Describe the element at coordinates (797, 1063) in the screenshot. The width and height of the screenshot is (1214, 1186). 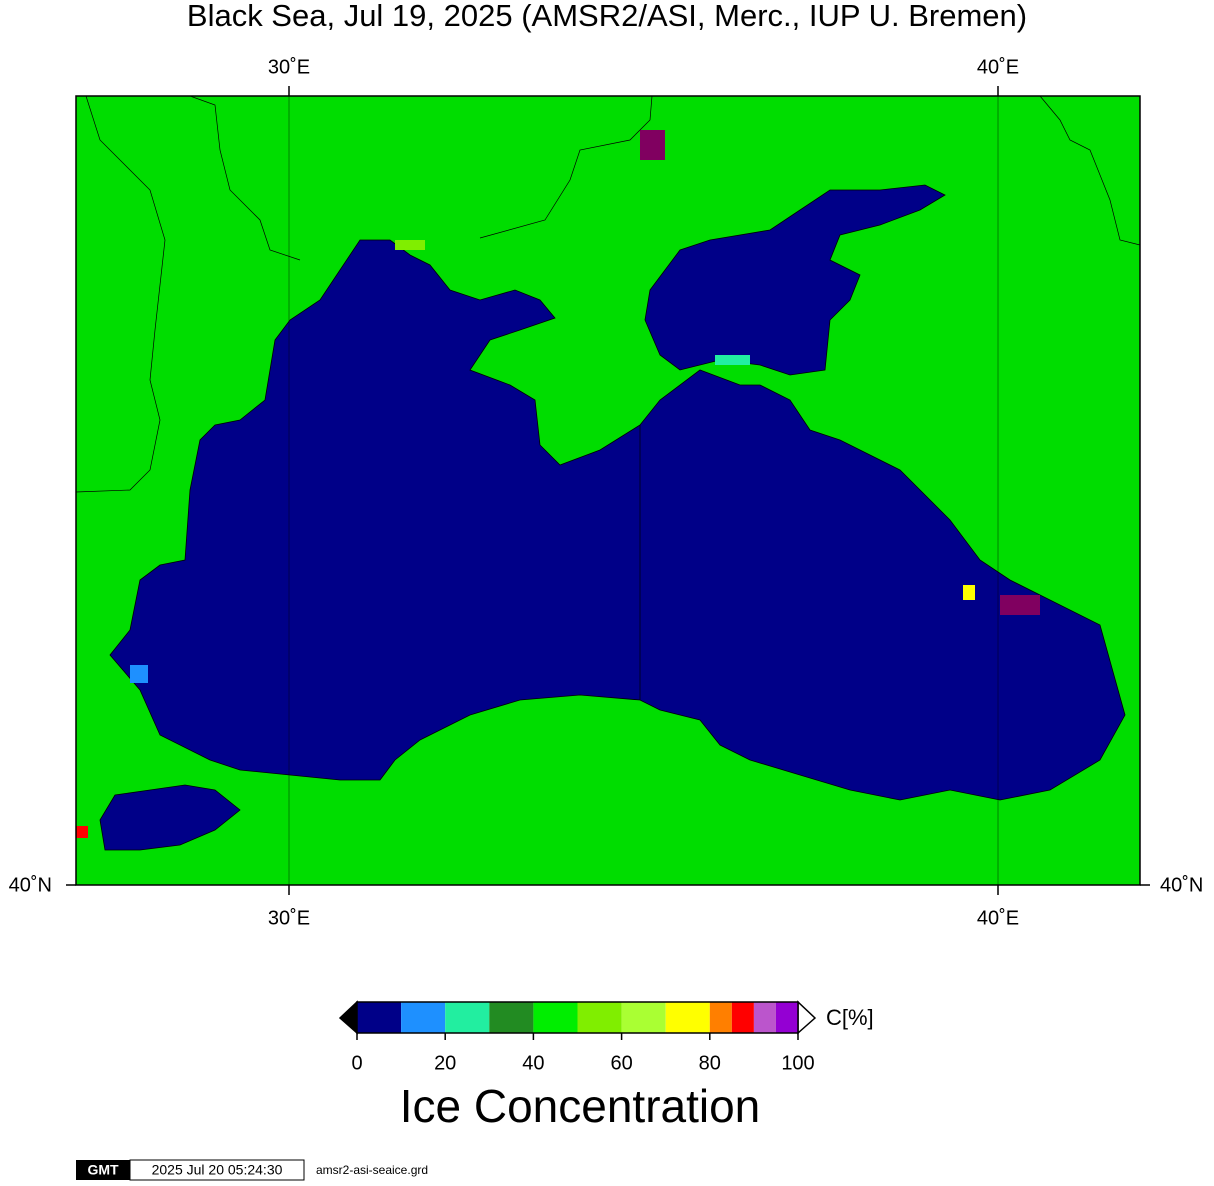
I see `colorbar-tick-label: 100` at that location.